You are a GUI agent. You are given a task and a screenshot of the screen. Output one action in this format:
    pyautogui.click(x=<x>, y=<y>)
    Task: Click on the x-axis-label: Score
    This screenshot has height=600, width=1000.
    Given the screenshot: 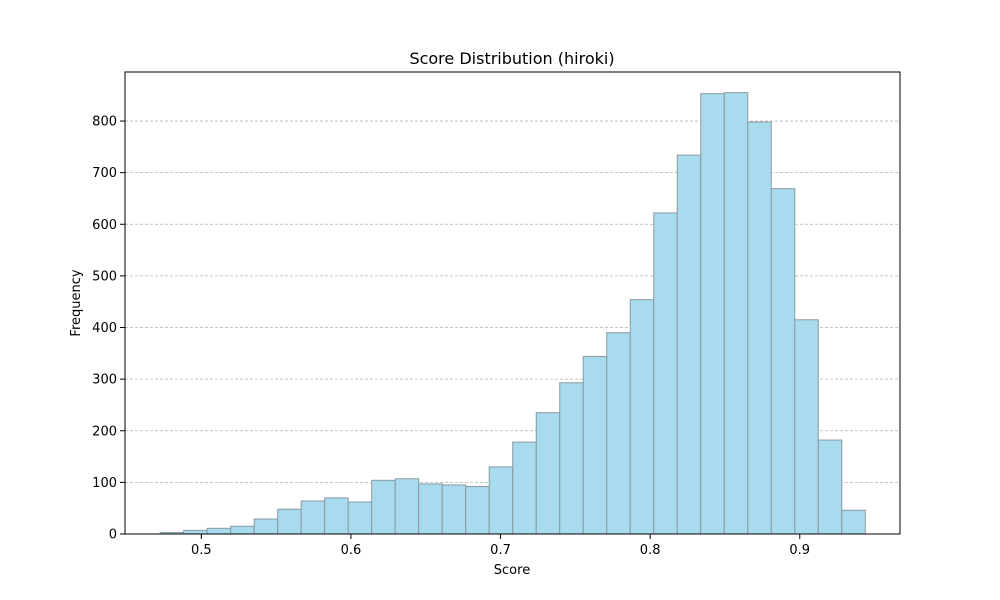 What is the action you would take?
    pyautogui.click(x=512, y=570)
    